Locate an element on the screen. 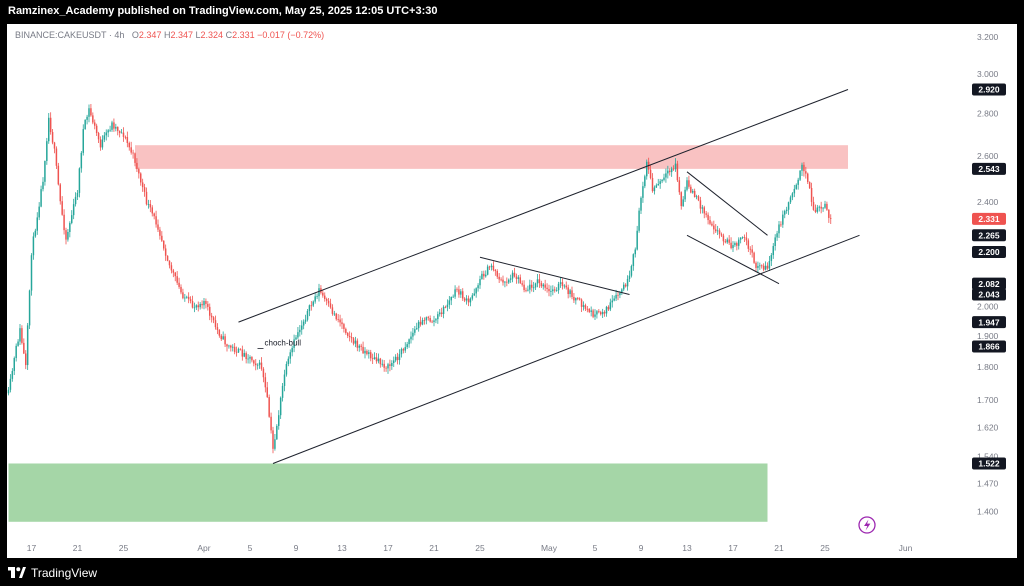  interval-label: 4h is located at coordinates (119, 35).